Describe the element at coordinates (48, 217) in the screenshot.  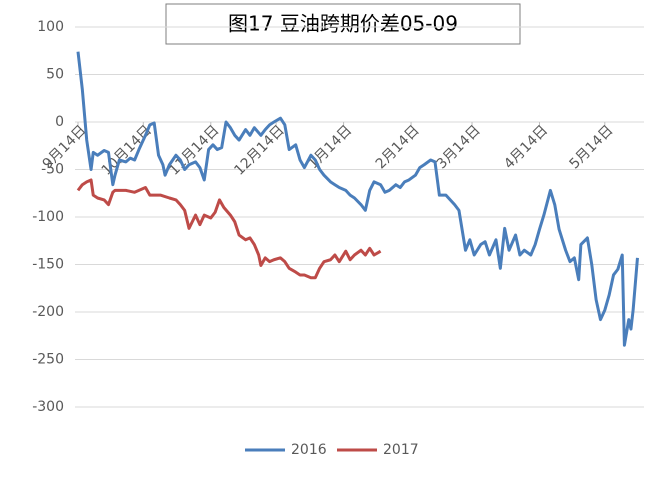
I see `y-tick-label: -100` at that location.